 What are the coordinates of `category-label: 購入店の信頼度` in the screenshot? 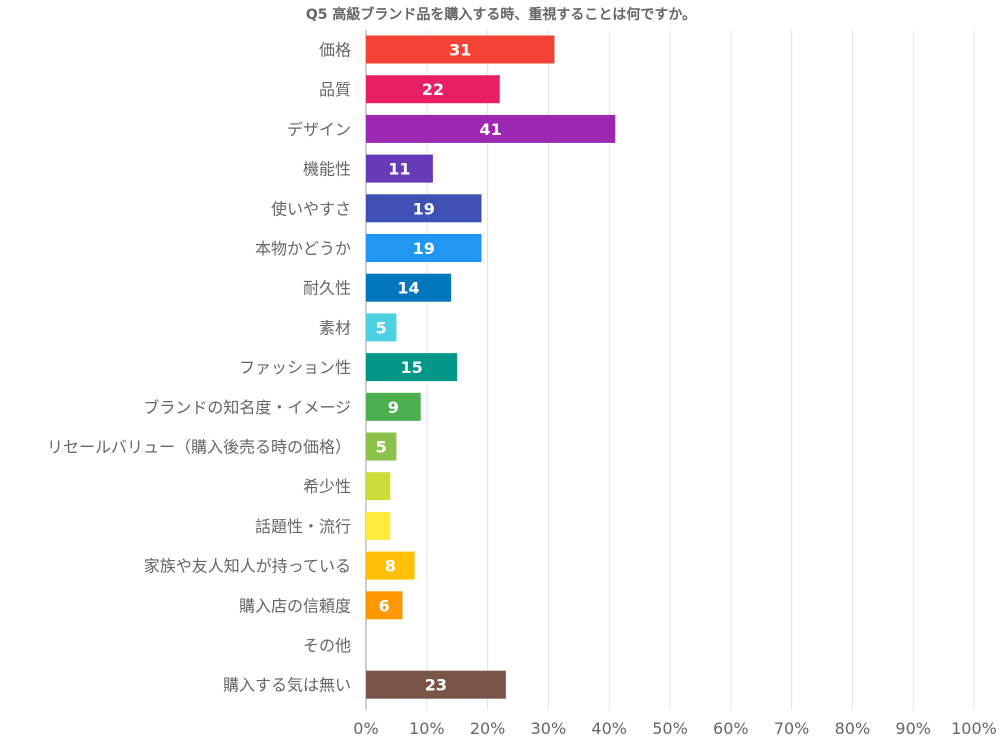 It's located at (295, 605).